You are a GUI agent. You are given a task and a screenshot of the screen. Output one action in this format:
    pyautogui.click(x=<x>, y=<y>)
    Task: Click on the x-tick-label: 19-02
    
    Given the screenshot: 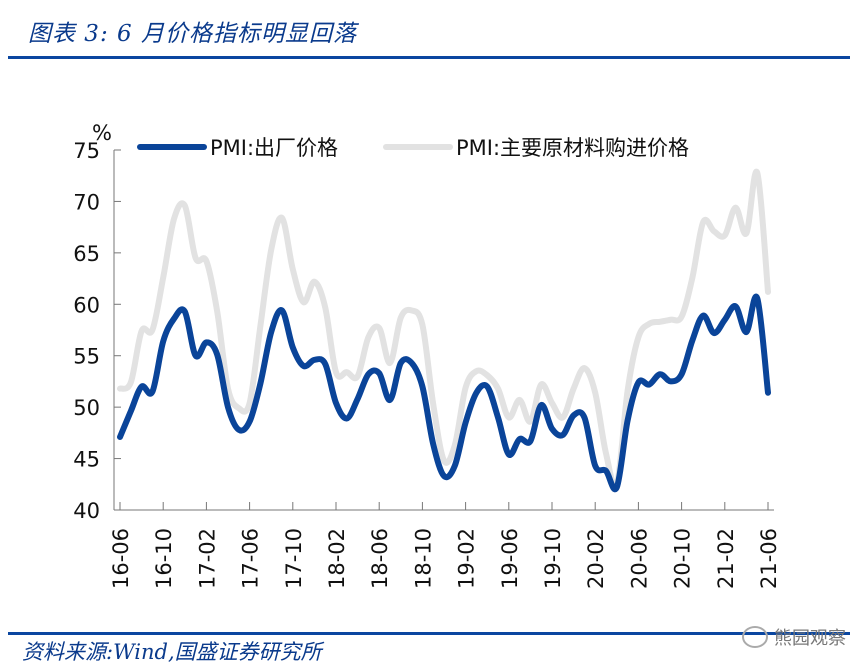 What is the action you would take?
    pyautogui.click(x=467, y=558)
    